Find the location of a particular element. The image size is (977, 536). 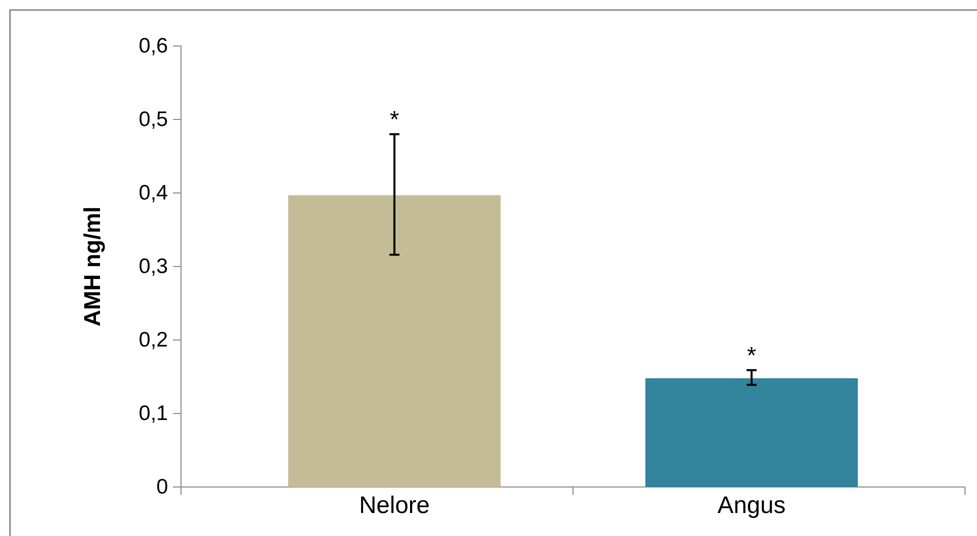

y-axis-title: AMH ng/ml is located at coordinates (92, 266).